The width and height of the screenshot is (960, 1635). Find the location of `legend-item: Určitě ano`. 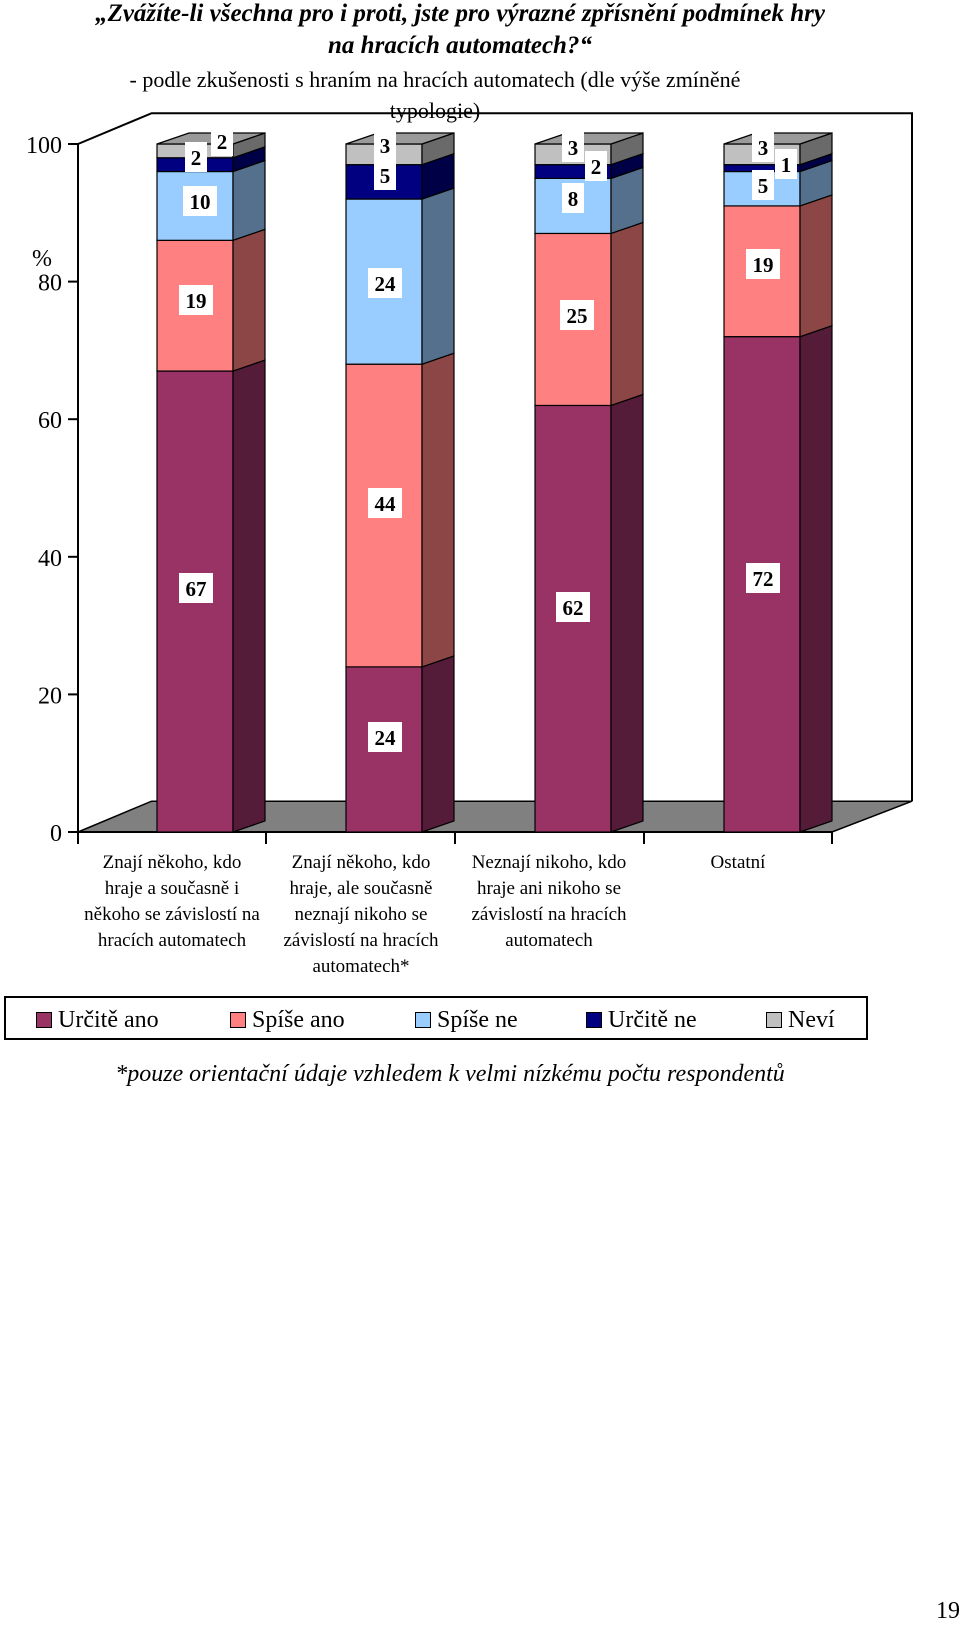

legend-item: Určitě ano is located at coordinates (97, 1020).